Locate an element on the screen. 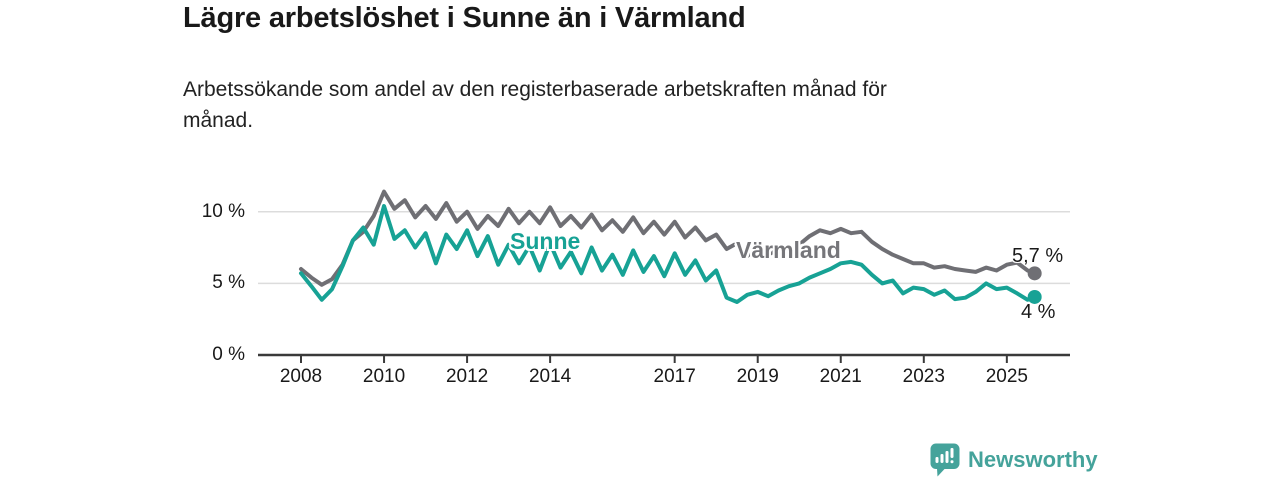 The width and height of the screenshot is (1280, 480). y-axis-tick-label: 10 % is located at coordinates (223, 211).